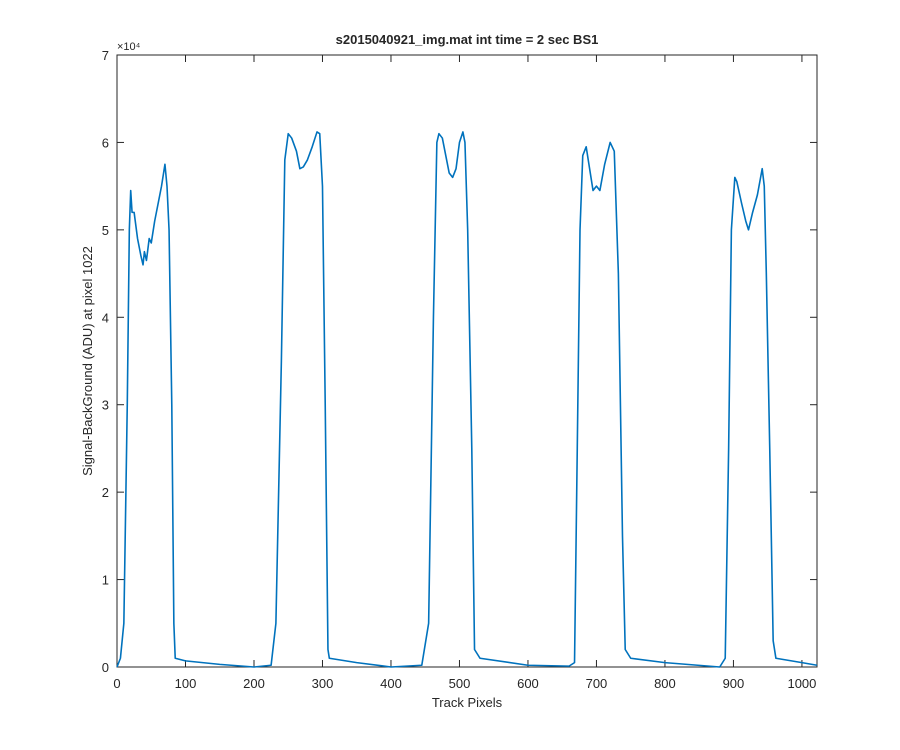 The height and width of the screenshot is (750, 900). What do you see at coordinates (105, 230) in the screenshot?
I see `y-tick-label: 5` at bounding box center [105, 230].